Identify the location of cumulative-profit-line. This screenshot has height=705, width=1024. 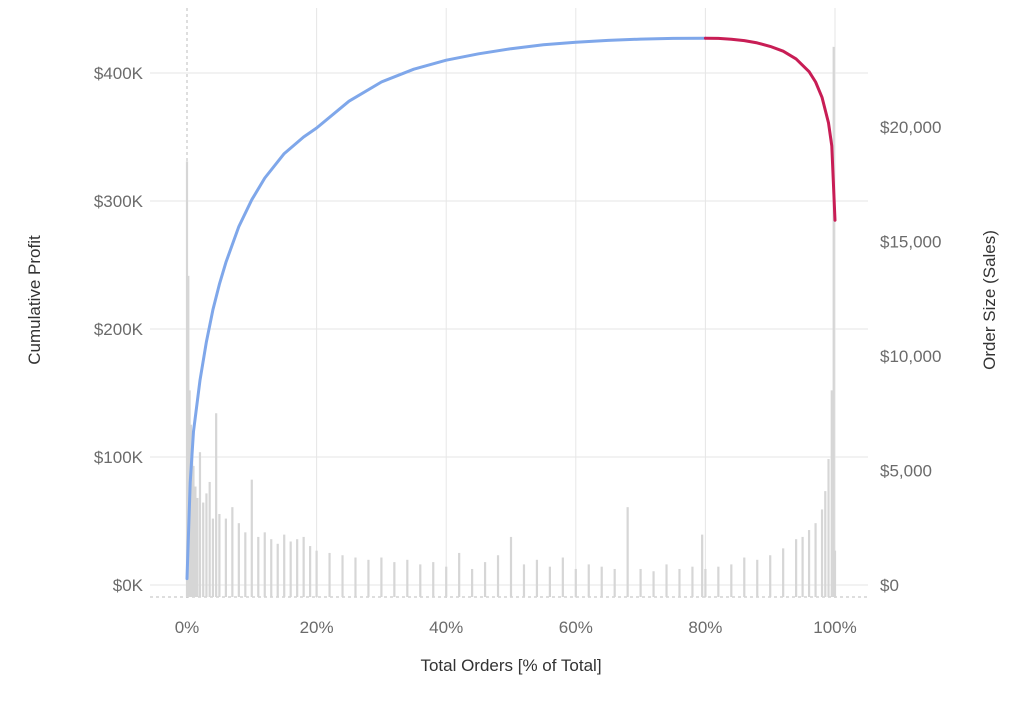
(770, 129).